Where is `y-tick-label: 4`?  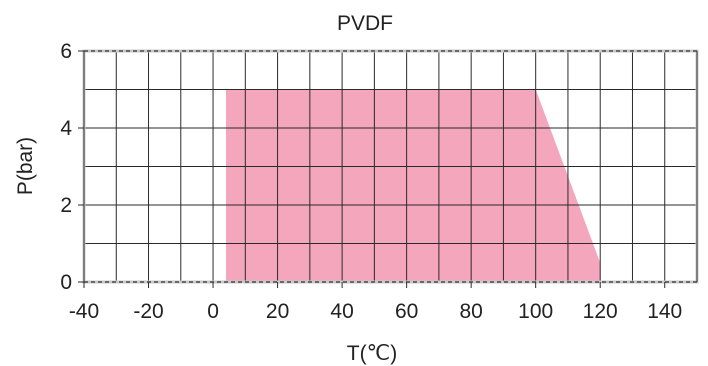 y-tick-label: 4 is located at coordinates (66, 128).